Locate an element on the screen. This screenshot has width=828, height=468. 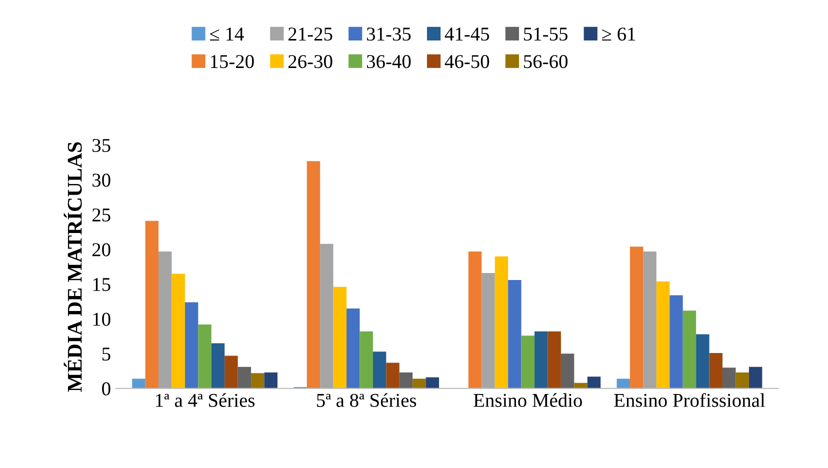
x-tick-label: 1ª a 4ª Séries is located at coordinates (205, 400).